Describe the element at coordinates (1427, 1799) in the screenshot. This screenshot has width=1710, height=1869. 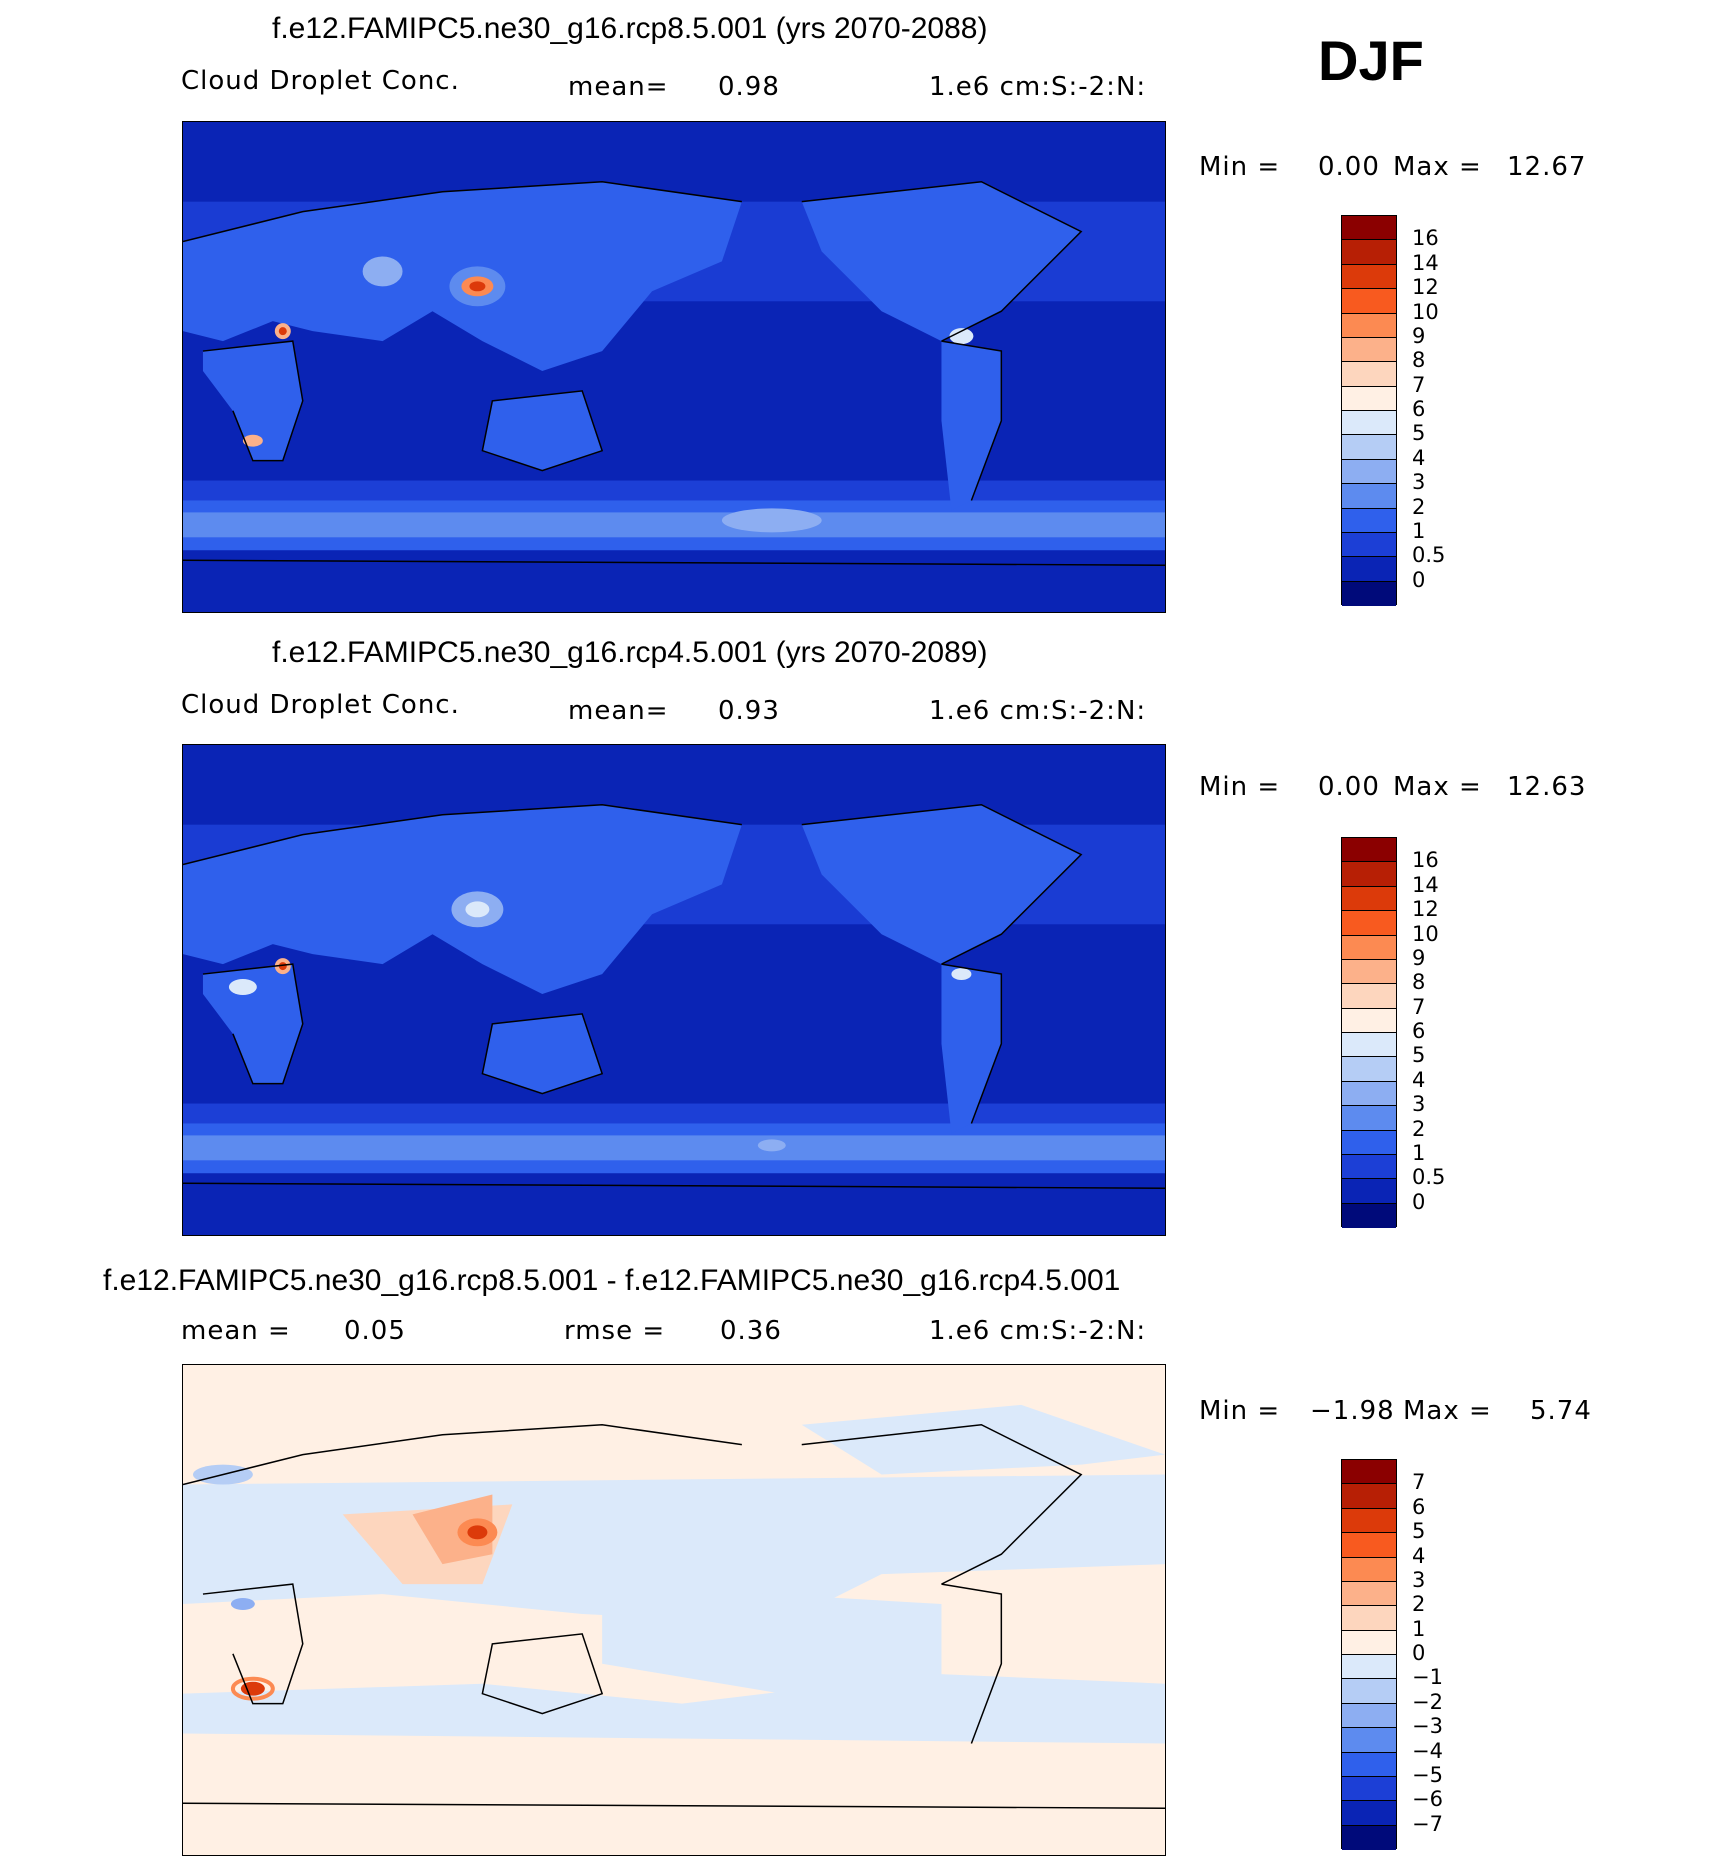
I see `colorbar-tick-label: −6` at that location.